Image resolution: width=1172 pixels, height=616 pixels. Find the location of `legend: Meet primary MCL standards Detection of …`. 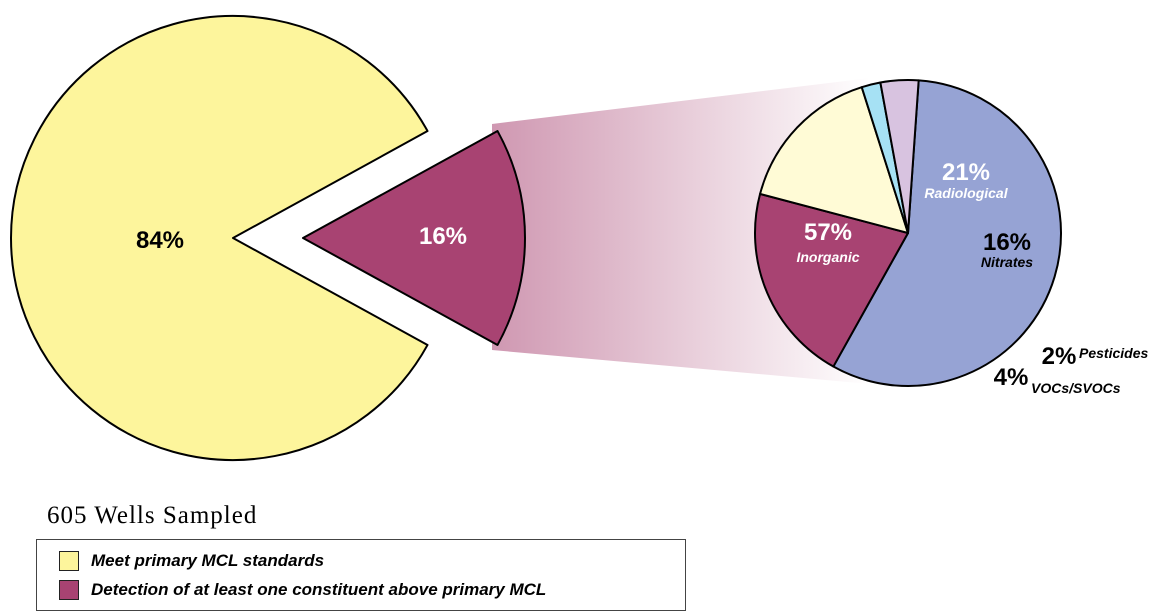

legend: Meet primary MCL standards Detection of … is located at coordinates (361, 575).